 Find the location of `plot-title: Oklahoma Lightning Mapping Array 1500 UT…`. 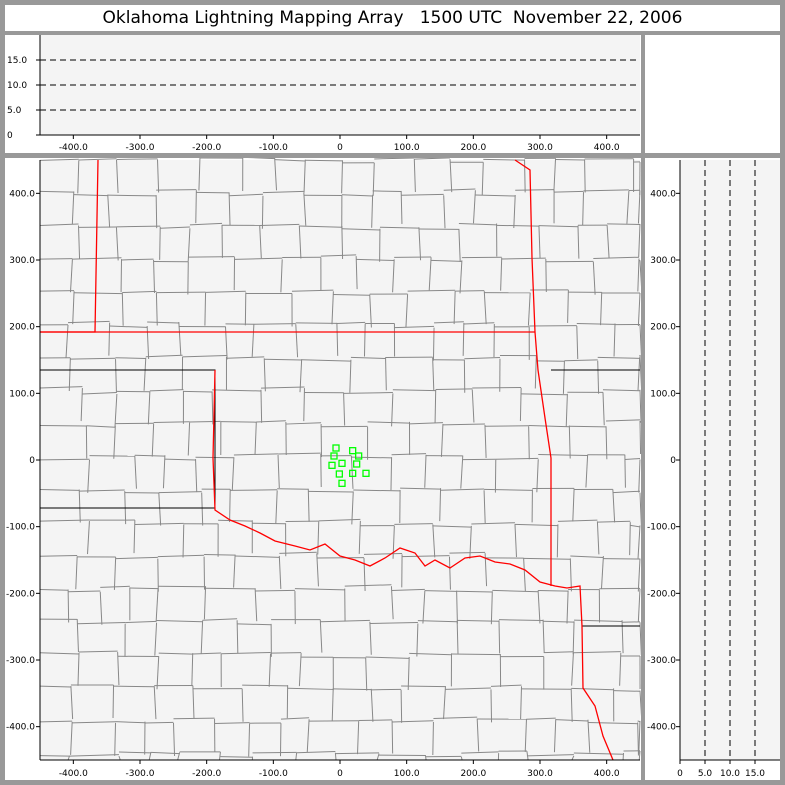

plot-title: Oklahoma Lightning Mapping Array 1500 UT… is located at coordinates (392, 18).